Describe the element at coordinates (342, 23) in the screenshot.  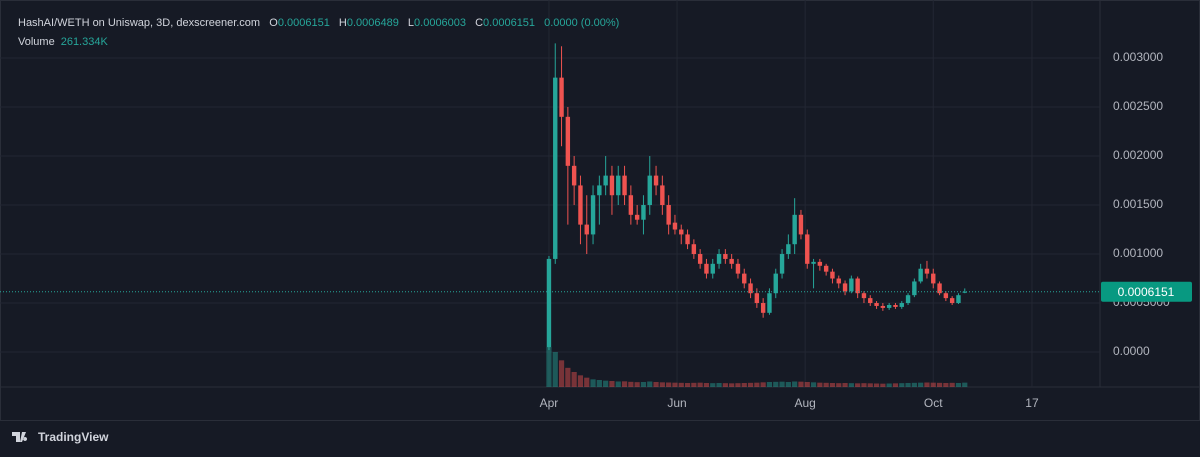
I see `ohlc-label: H` at that location.